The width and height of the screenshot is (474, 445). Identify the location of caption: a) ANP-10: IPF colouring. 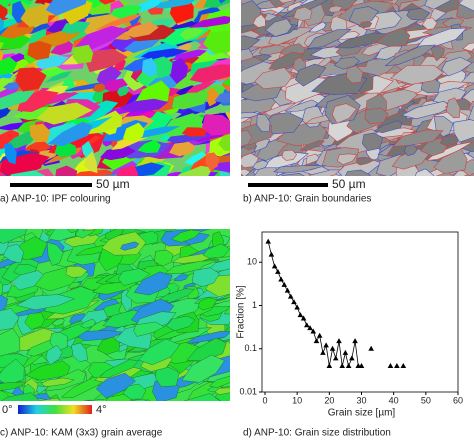
(55, 199).